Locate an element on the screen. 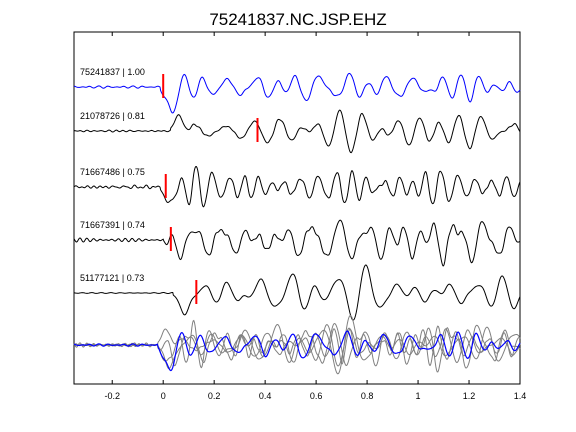  x-tick-label: 0.4 is located at coordinates (265, 396).